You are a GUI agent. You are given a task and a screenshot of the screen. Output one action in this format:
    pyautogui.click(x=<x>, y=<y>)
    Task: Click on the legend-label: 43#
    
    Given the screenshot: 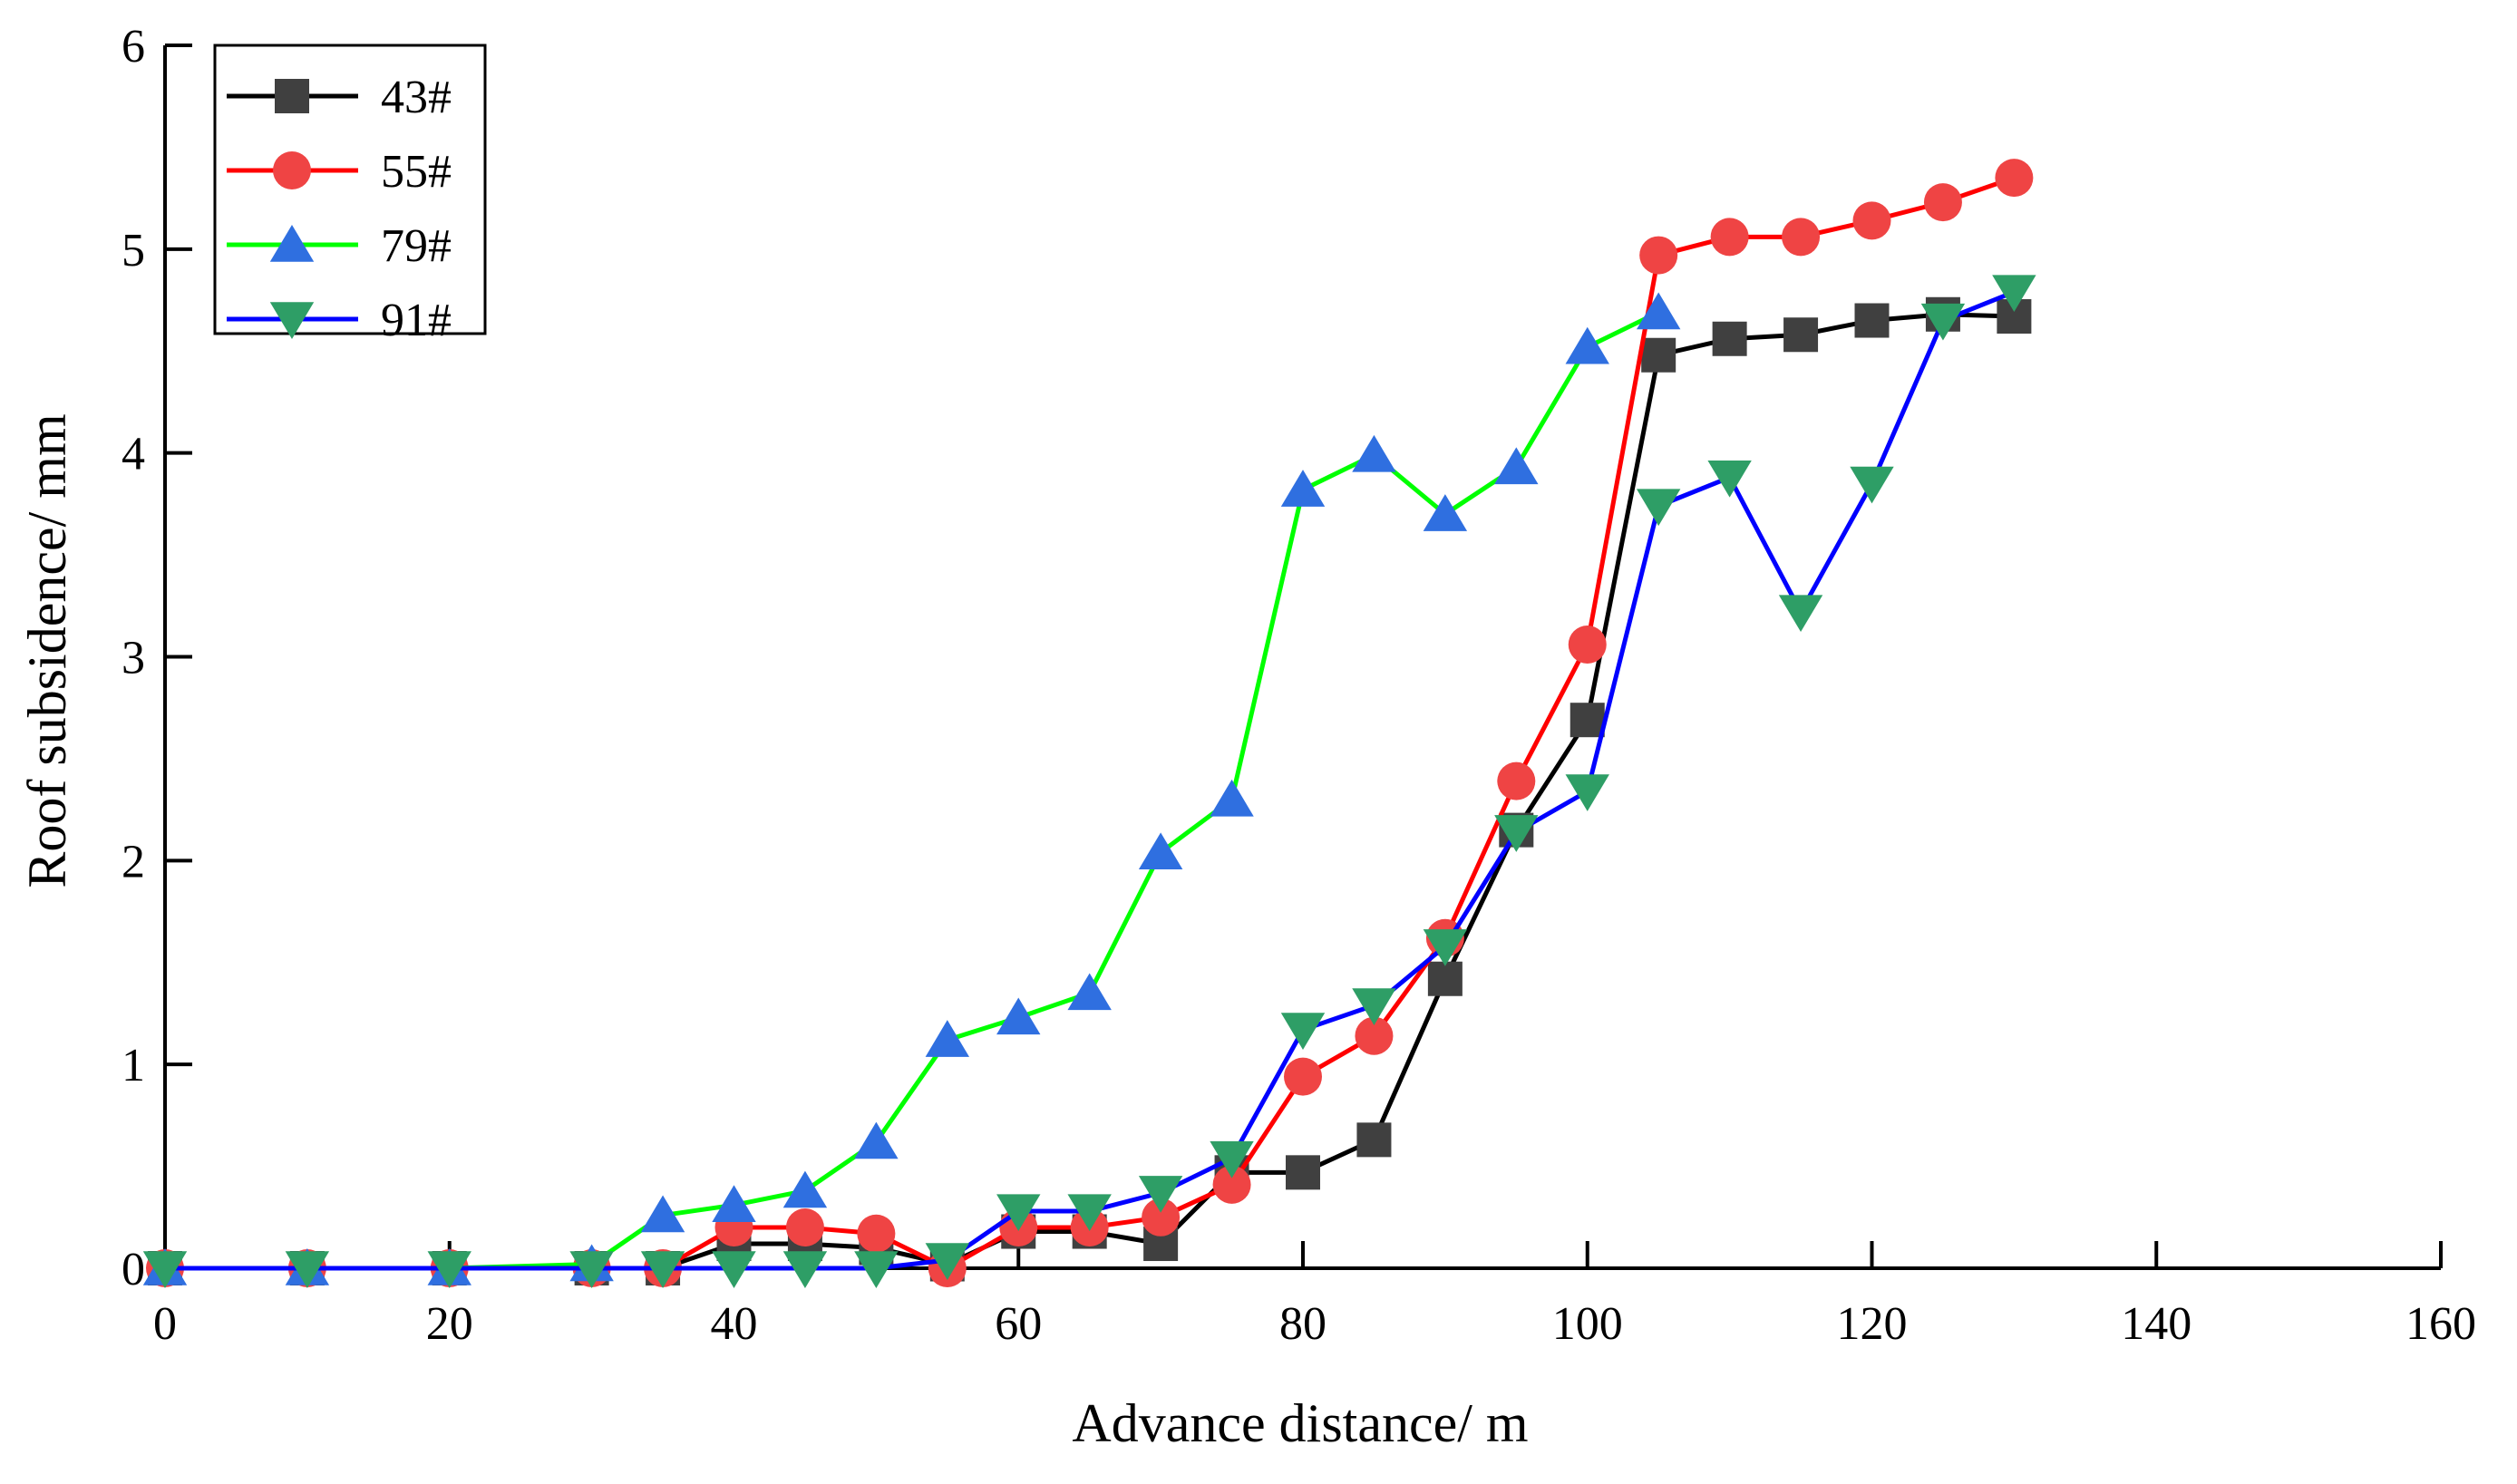 What is the action you would take?
    pyautogui.click(x=416, y=98)
    